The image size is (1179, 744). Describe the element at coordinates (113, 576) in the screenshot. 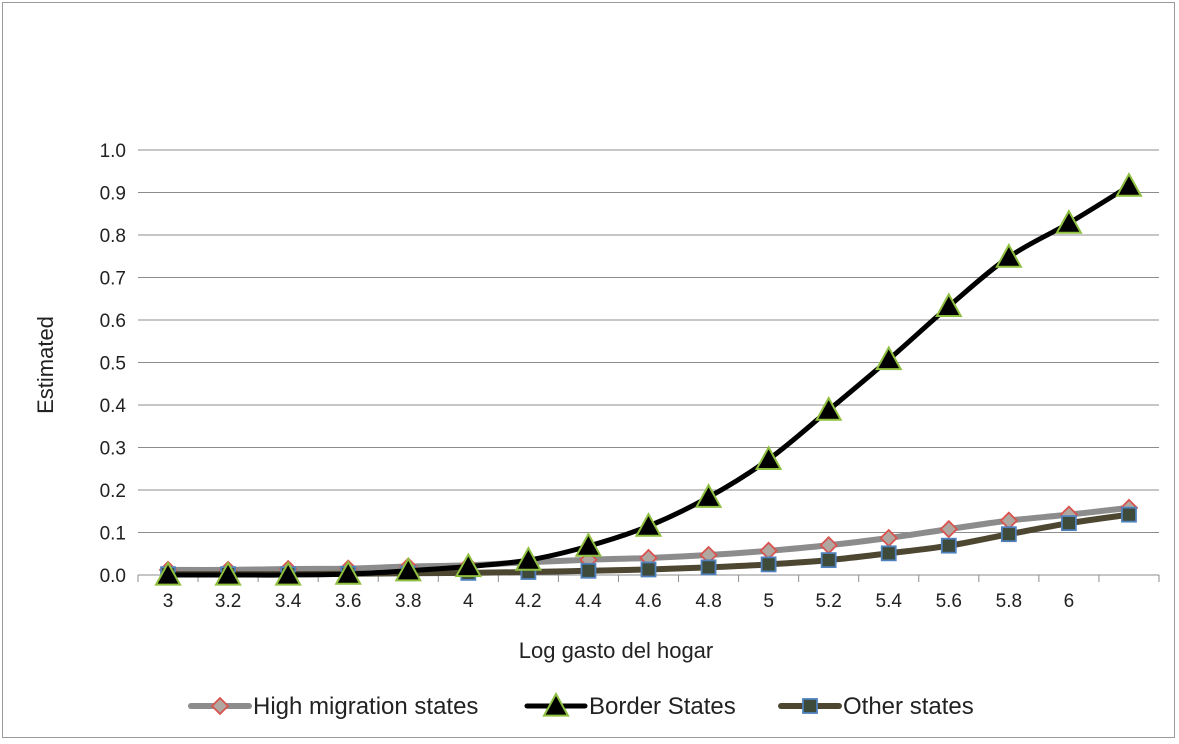

I see `y-tick-label: 0.0` at that location.